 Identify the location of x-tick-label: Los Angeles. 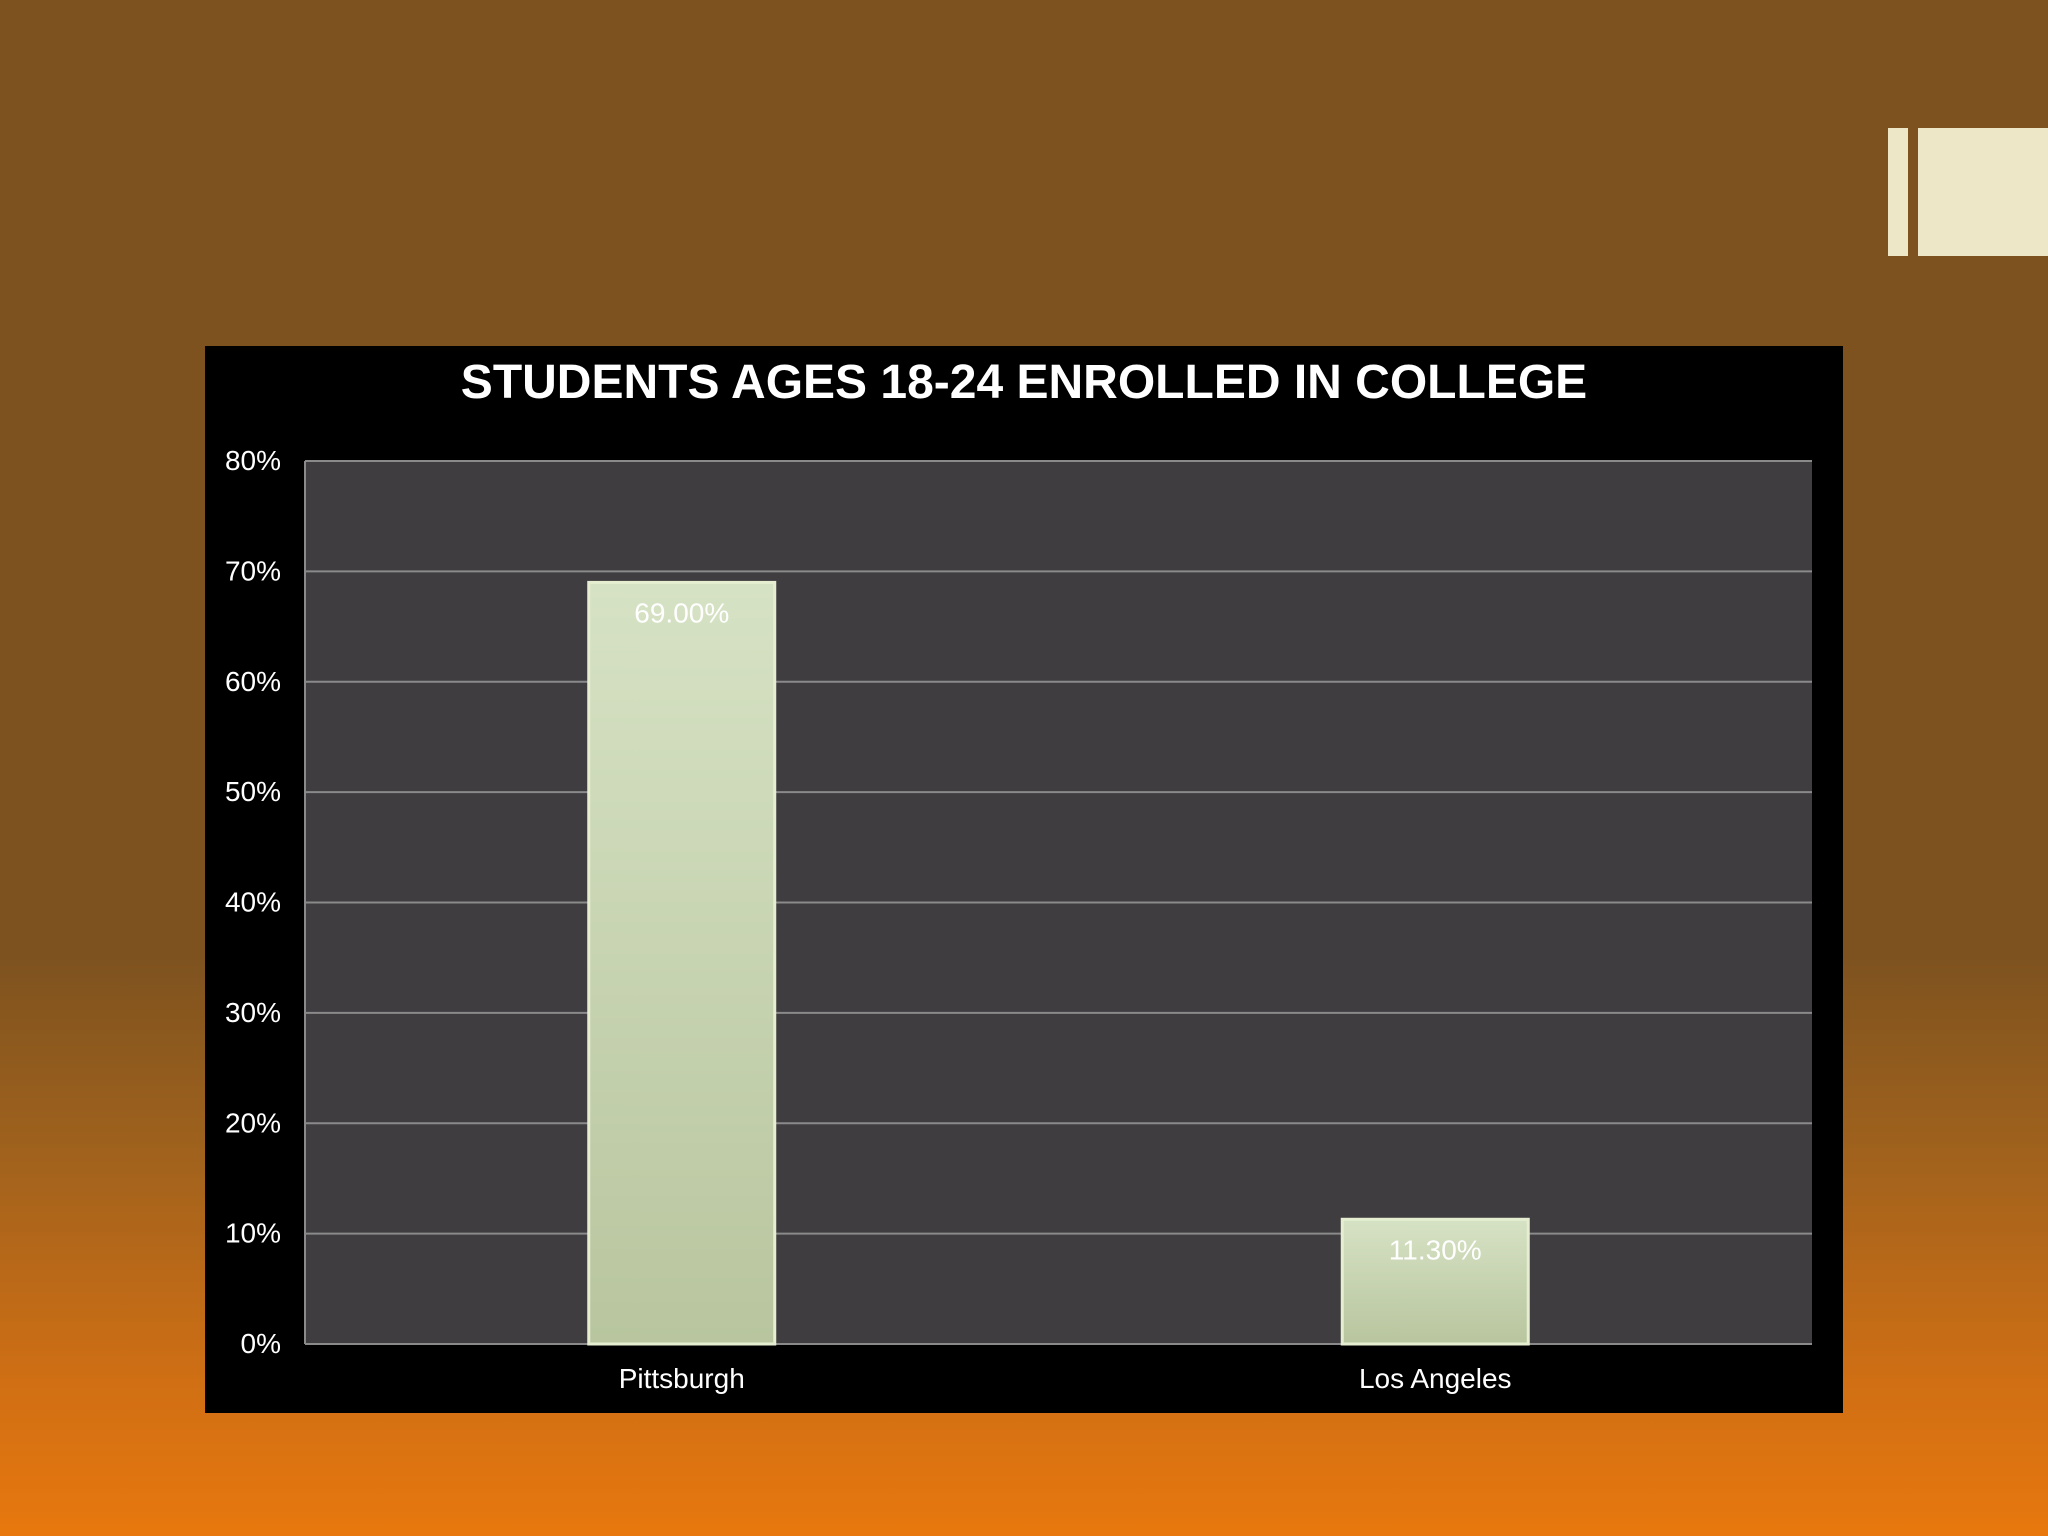
(1435, 1378).